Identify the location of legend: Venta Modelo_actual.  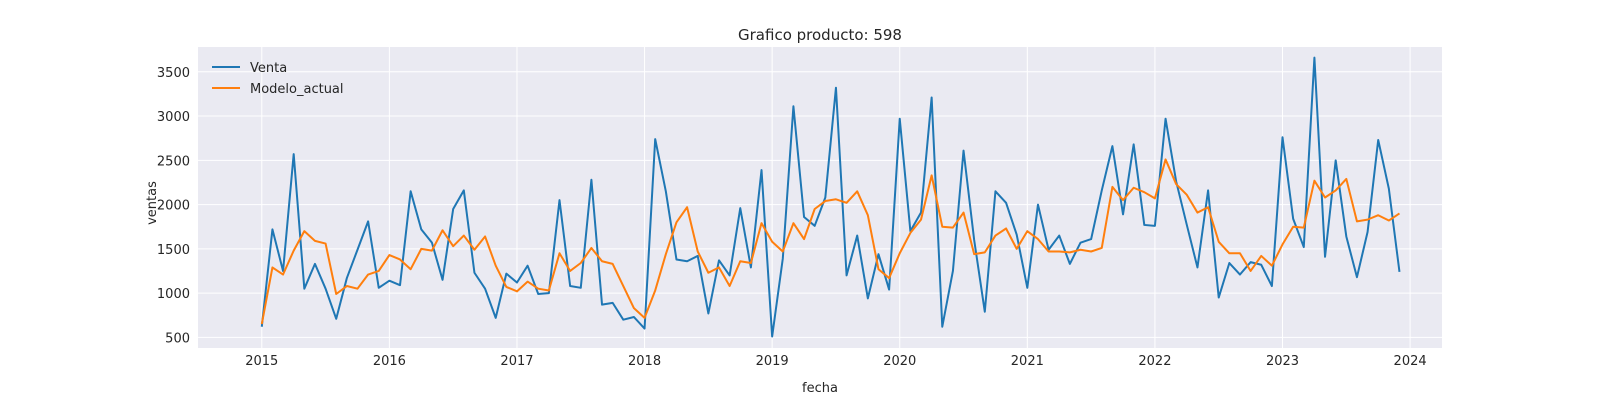
(278, 79).